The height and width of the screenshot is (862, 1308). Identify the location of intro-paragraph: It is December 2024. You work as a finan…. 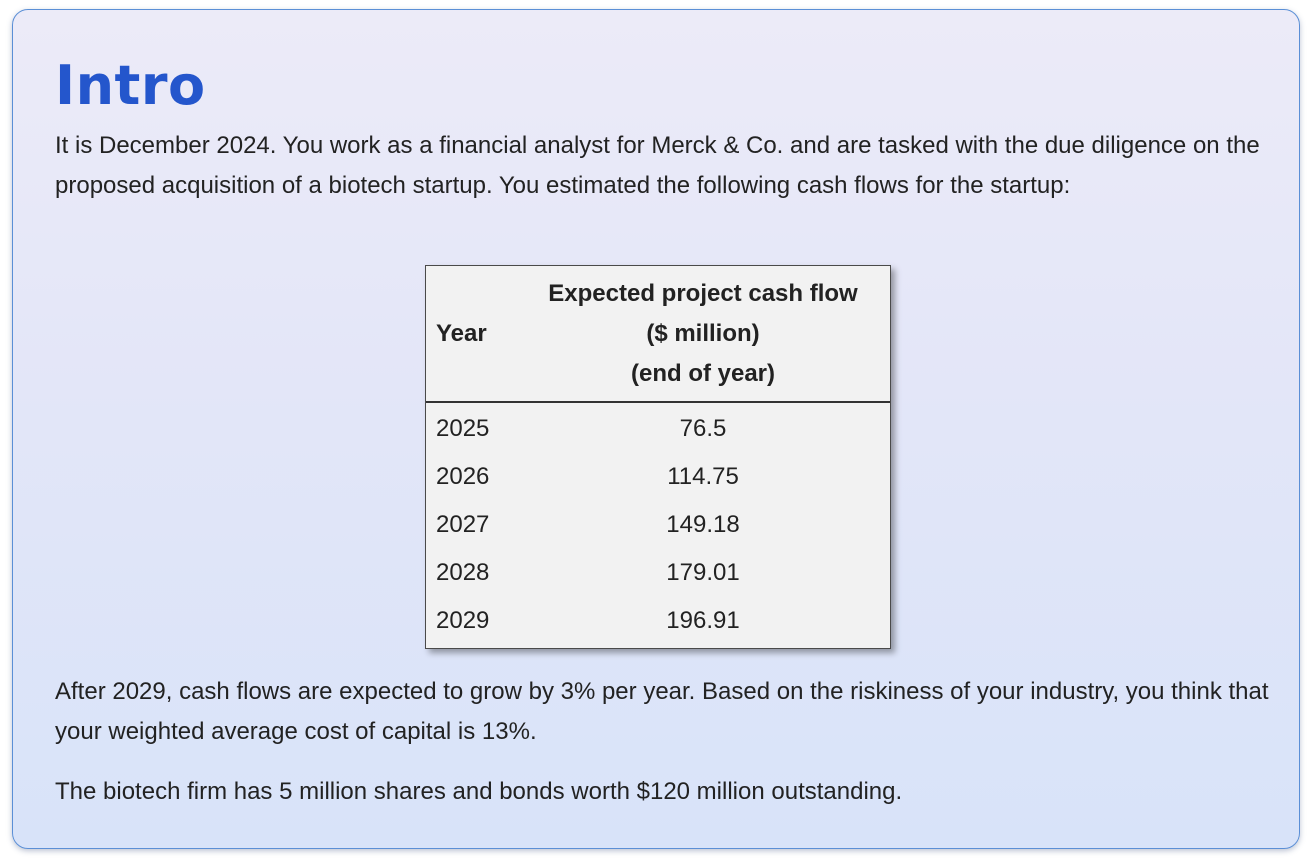
(657, 165).